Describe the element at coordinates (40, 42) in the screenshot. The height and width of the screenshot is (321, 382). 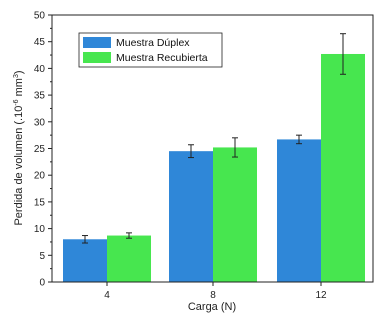
I see `y-tick-label-45: 45` at that location.